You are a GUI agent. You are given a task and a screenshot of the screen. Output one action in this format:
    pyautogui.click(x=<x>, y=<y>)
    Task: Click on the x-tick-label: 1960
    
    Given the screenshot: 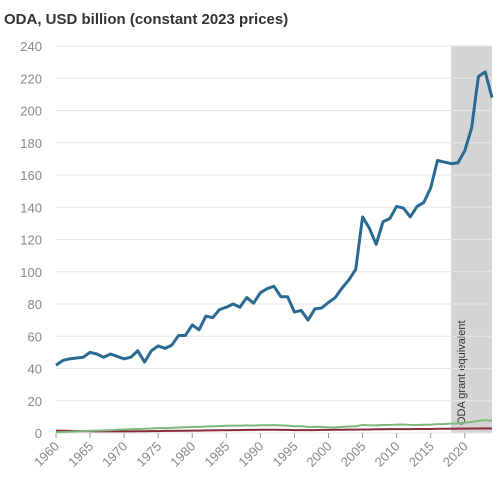 What is the action you would take?
    pyautogui.click(x=46, y=454)
    